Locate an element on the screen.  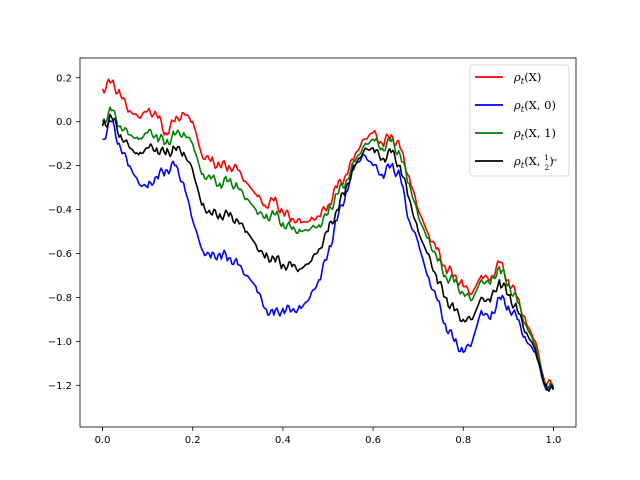
x-tick-label: 0.4 is located at coordinates (283, 440).